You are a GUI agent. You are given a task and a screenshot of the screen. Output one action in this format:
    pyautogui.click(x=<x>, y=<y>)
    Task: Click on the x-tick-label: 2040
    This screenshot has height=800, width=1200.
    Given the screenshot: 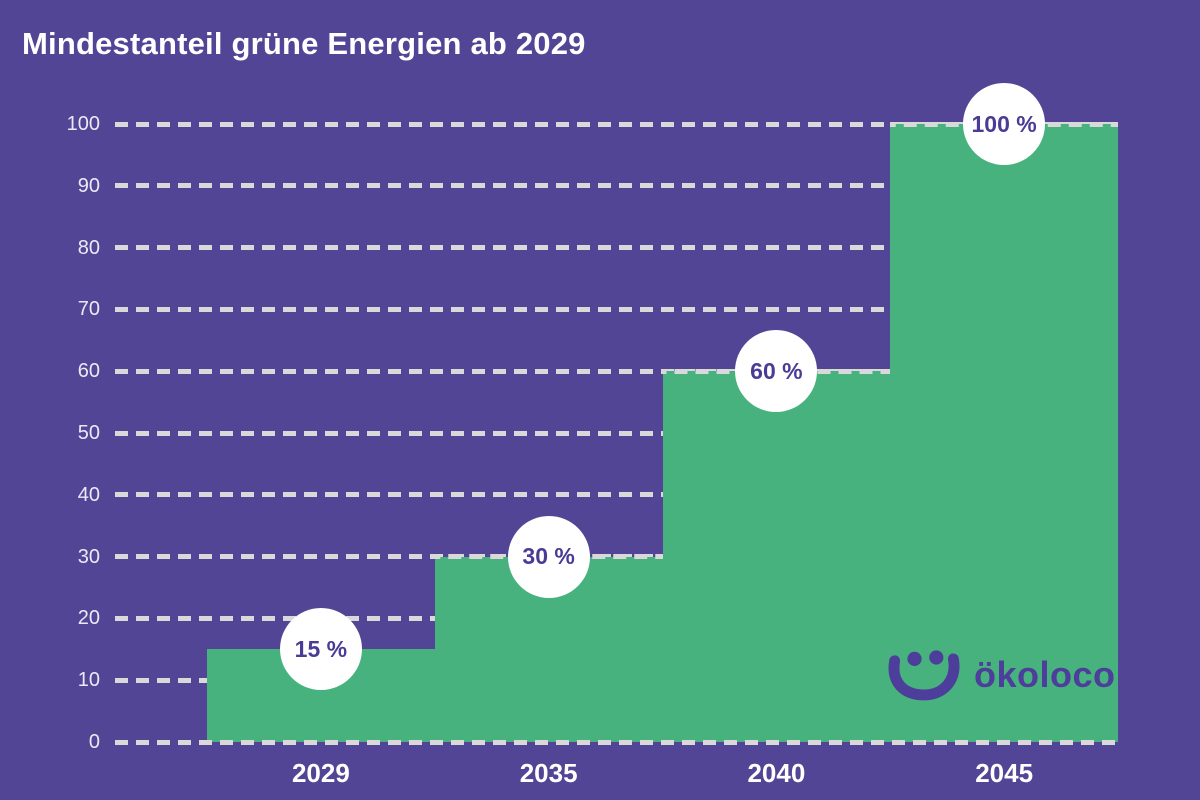 What is the action you would take?
    pyautogui.click(x=776, y=773)
    